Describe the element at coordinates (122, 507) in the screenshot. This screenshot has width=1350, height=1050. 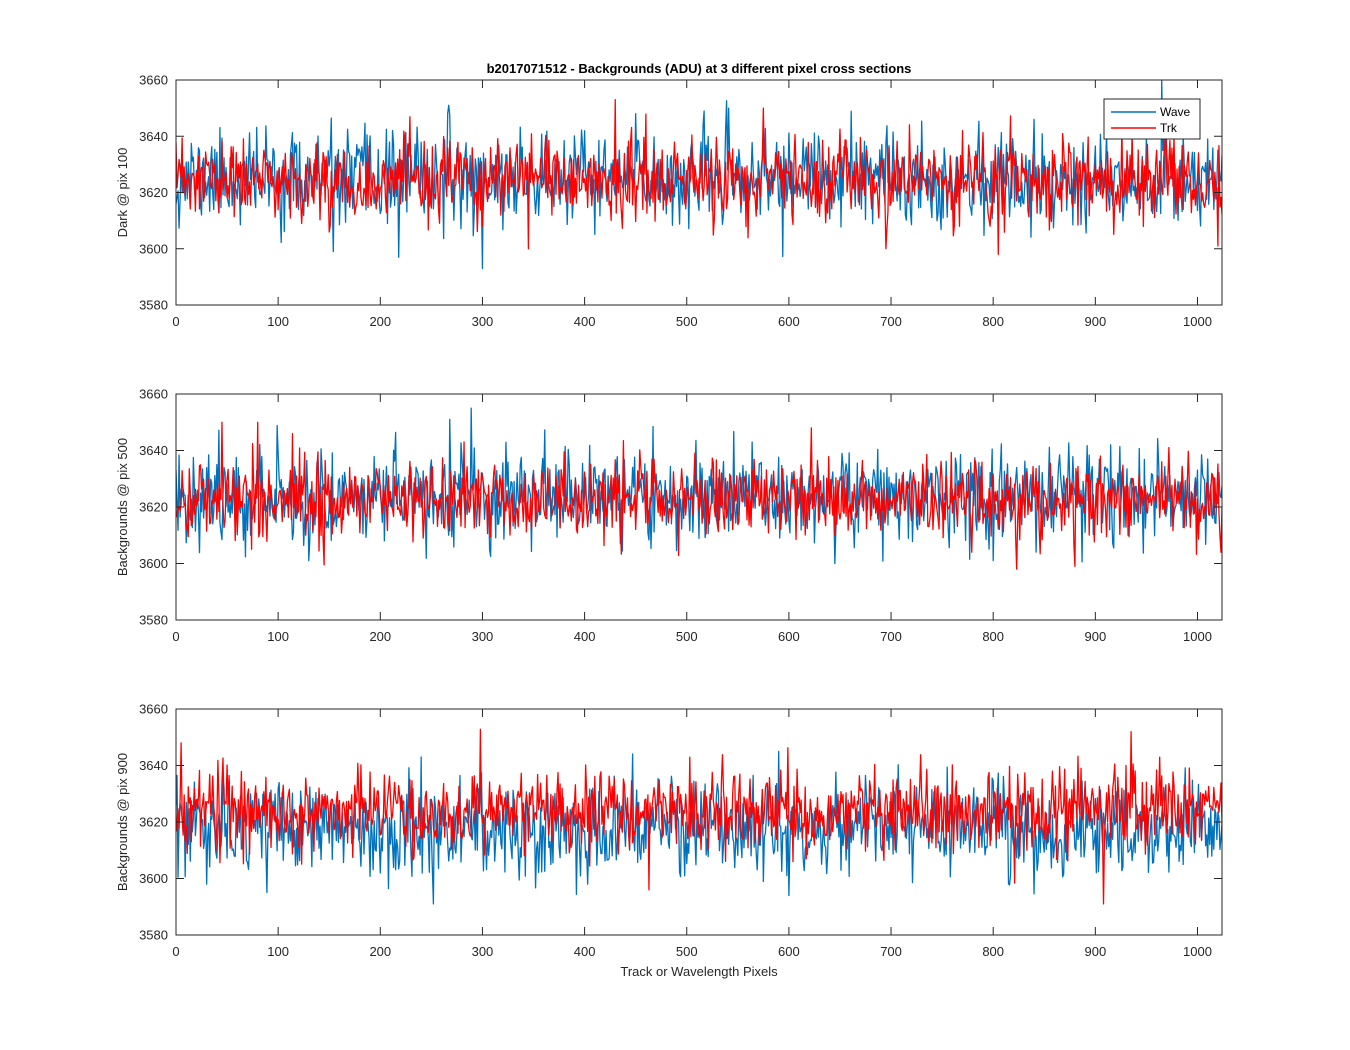
I see `y-axis-label: Backgrounds @ pix 500` at that location.